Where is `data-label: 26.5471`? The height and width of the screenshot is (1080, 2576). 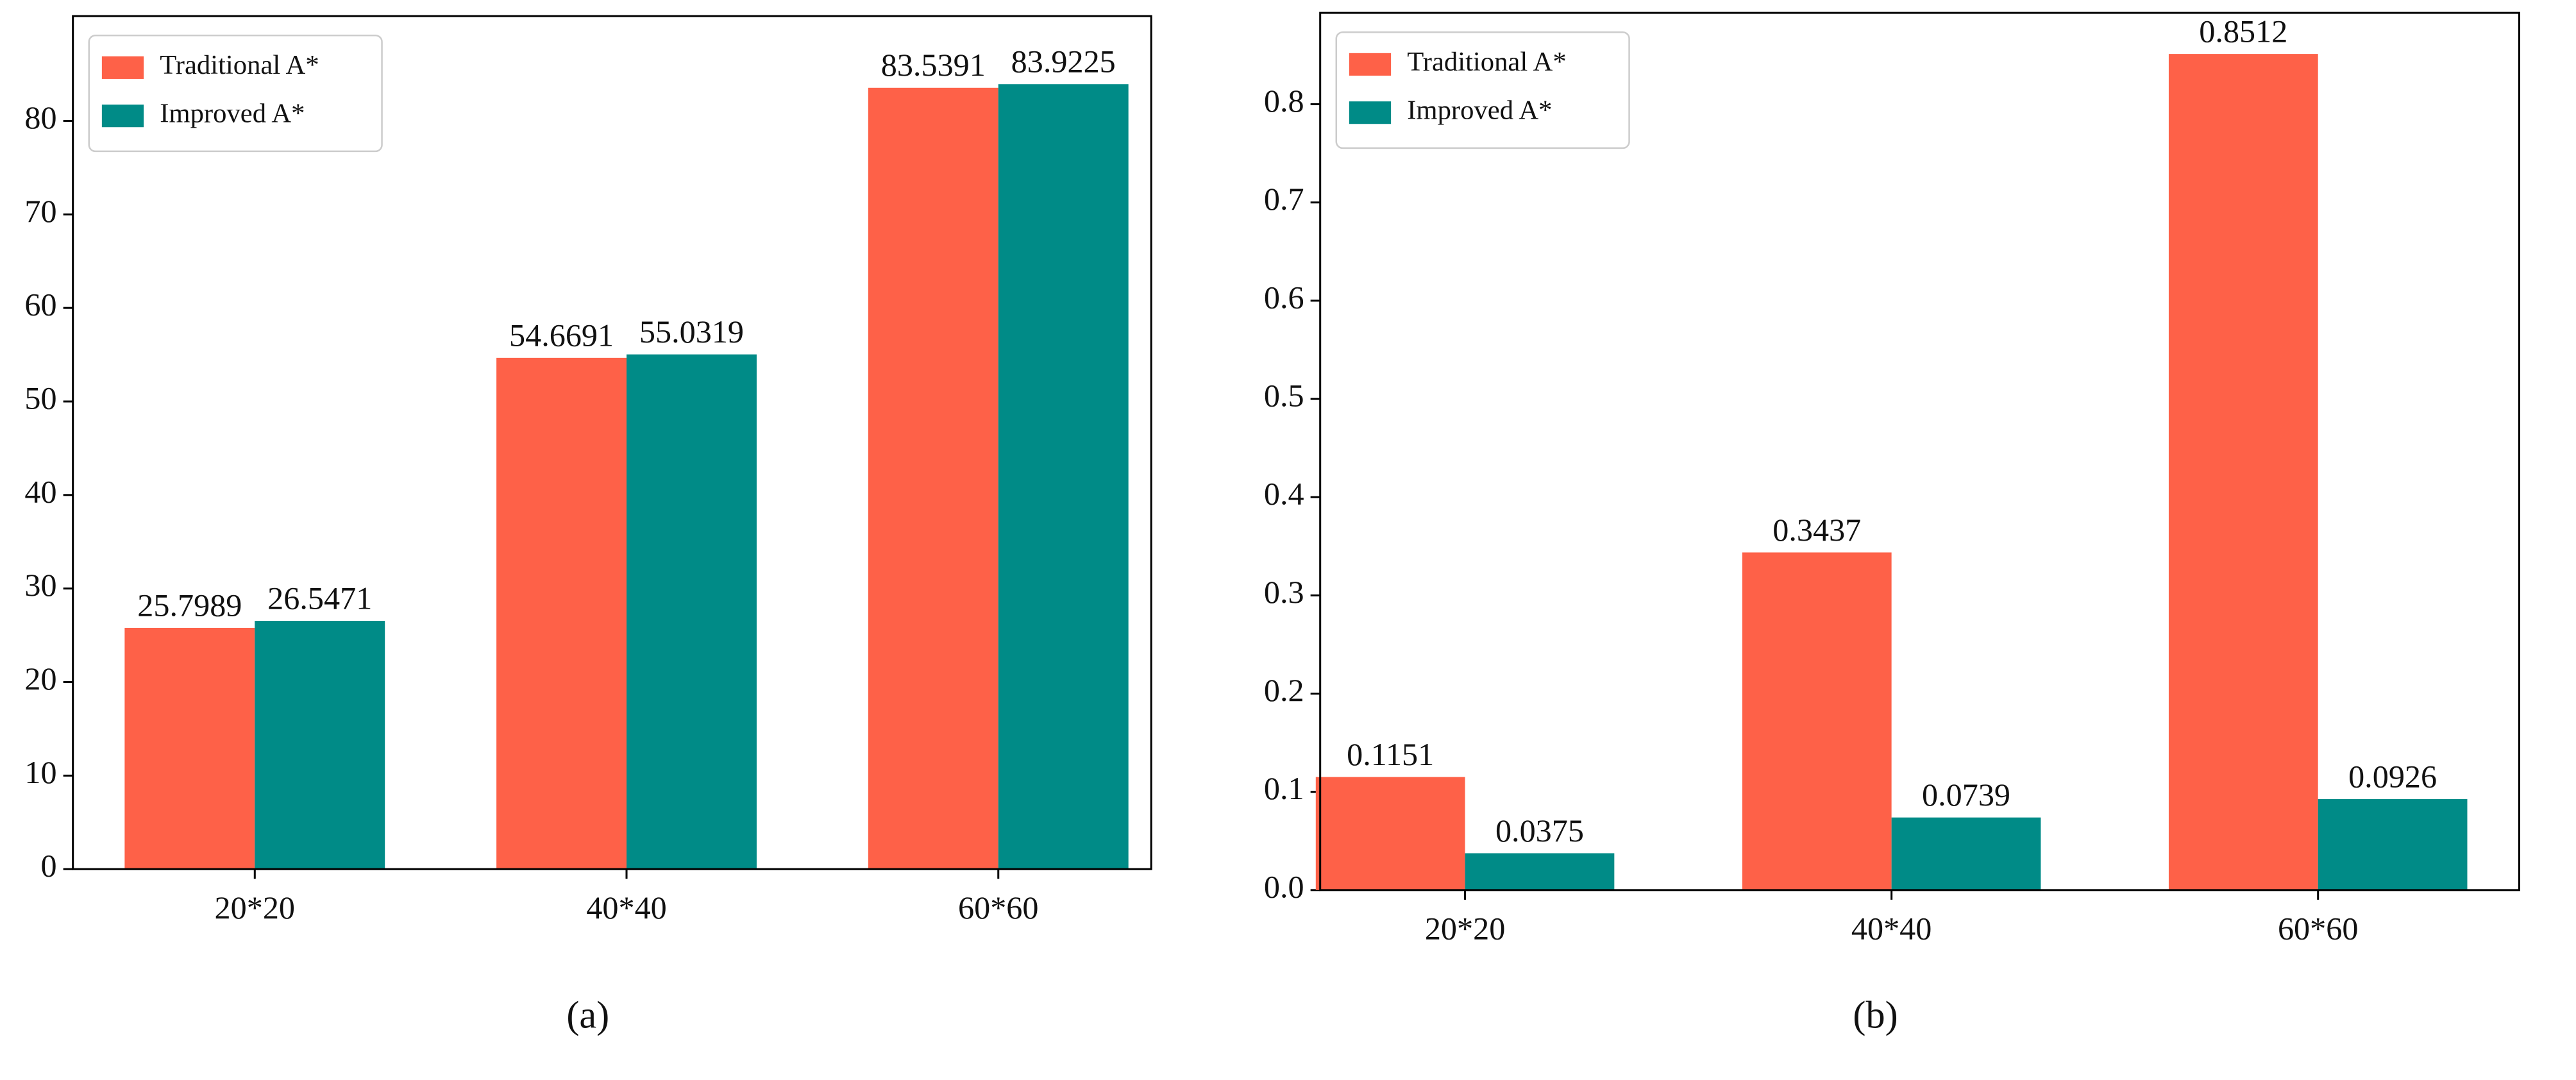
data-label: 26.5471 is located at coordinates (319, 598).